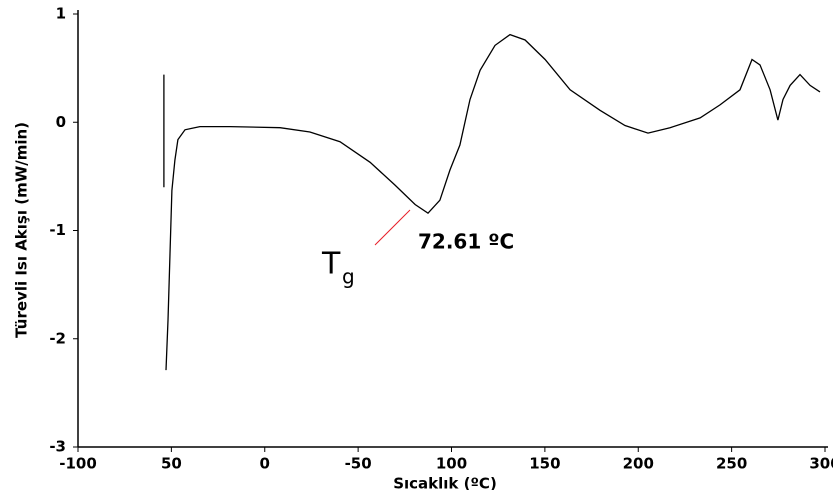 This screenshot has width=833, height=490. I want to click on x-axis-label: Sıcaklık (ºC), so click(445, 482).